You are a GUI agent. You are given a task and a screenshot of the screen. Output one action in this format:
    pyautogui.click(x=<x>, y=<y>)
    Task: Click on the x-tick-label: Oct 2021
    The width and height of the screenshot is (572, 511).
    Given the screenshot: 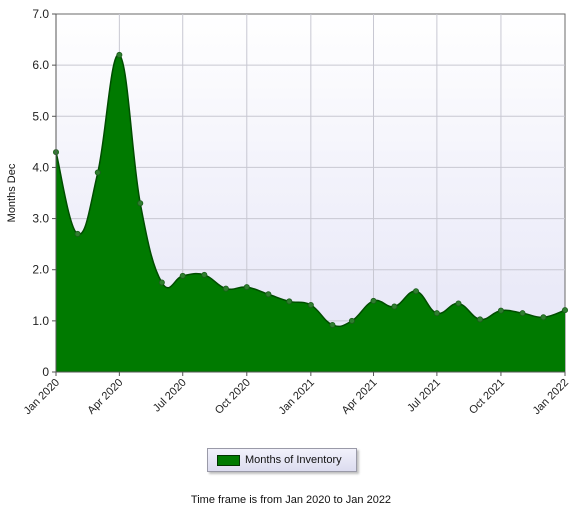 What is the action you would take?
    pyautogui.click(x=487, y=397)
    